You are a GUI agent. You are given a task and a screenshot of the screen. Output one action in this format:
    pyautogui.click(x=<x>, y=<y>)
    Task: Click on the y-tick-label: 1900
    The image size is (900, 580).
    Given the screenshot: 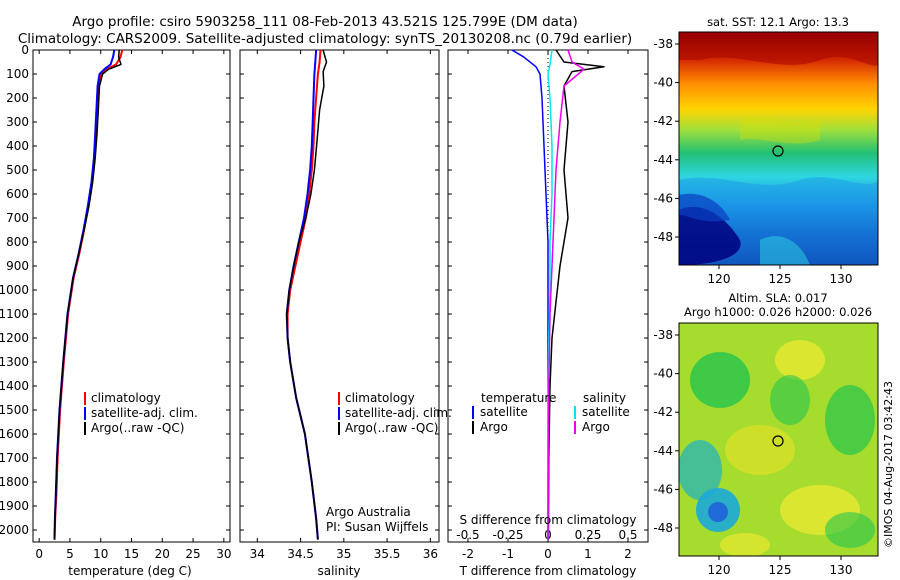 What is the action you would take?
    pyautogui.click(x=14, y=506)
    